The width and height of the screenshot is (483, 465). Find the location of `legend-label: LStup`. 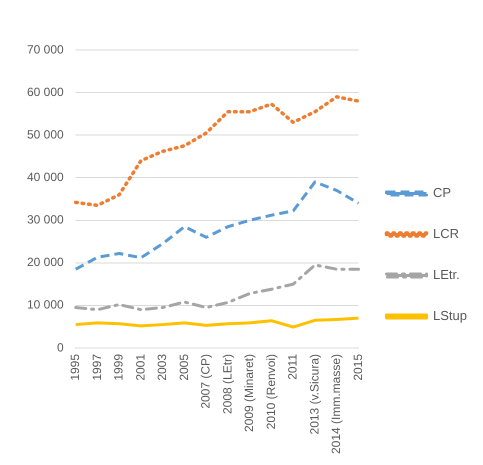

legend-label: LStup is located at coordinates (450, 316).